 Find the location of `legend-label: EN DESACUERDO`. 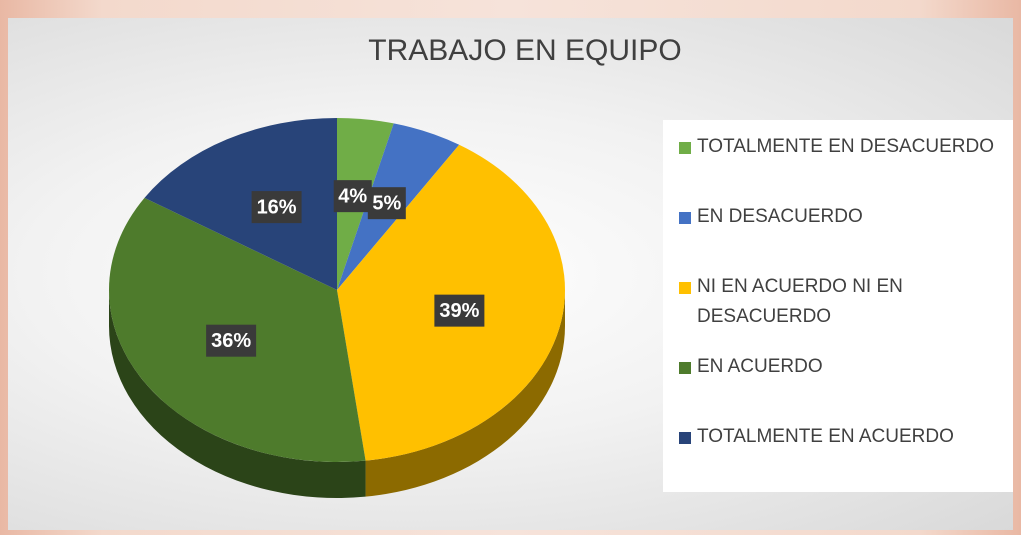

legend-label: EN DESACUERDO is located at coordinates (780, 216).